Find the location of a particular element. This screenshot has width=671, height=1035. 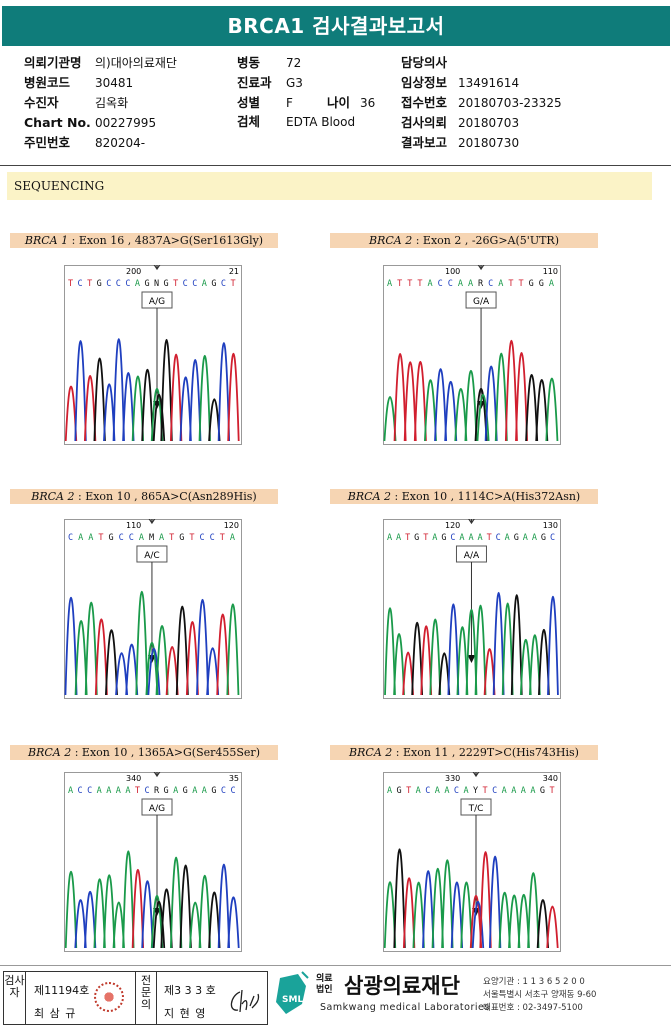

variant-description: : Exon 11 , 2229T>C(His743His) is located at coordinates (485, 752).